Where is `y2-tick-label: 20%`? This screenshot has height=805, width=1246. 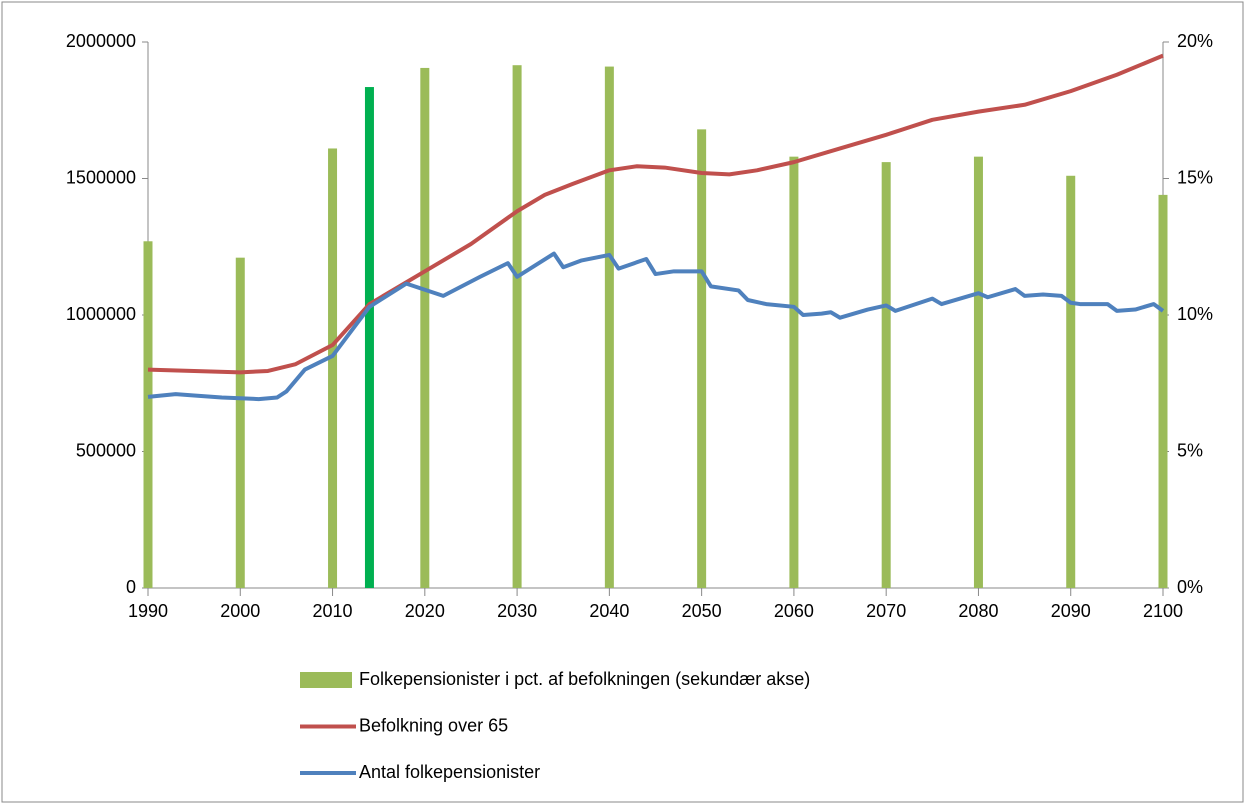 y2-tick-label: 20% is located at coordinates (1195, 41).